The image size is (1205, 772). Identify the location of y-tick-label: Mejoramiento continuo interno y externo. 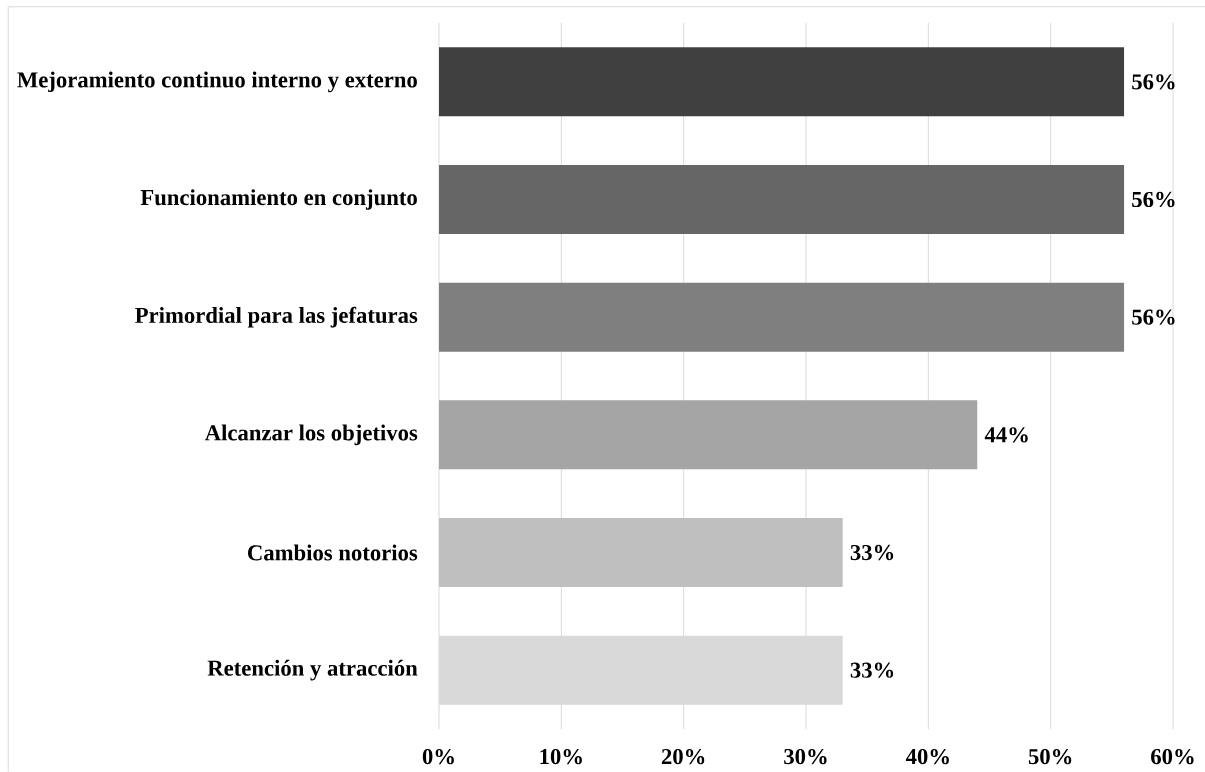
(217, 82).